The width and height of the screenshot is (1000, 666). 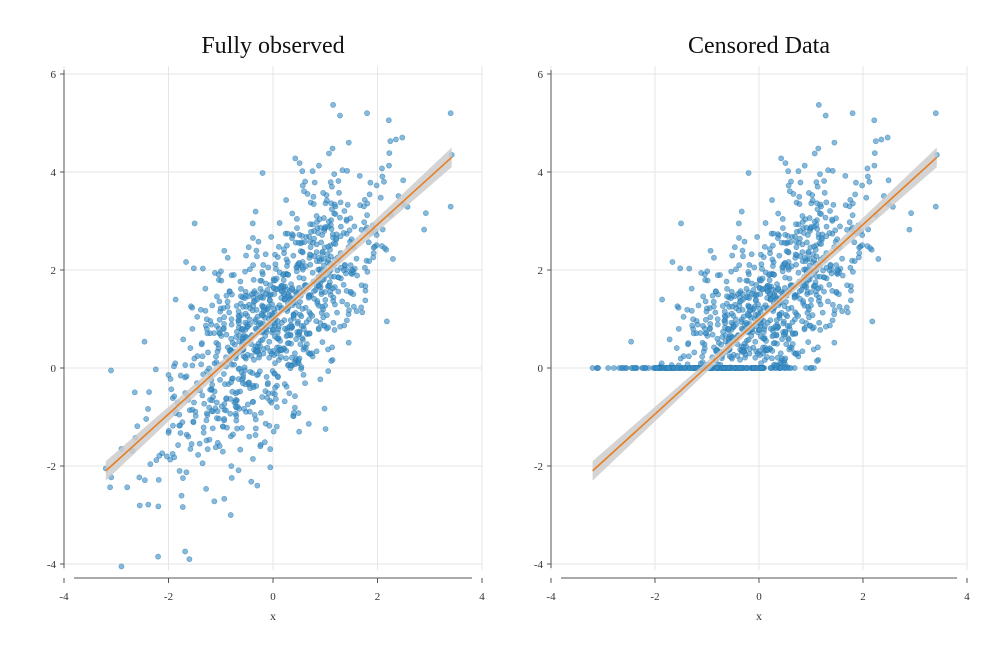 I want to click on panel-title: Fully observed, so click(x=272, y=46).